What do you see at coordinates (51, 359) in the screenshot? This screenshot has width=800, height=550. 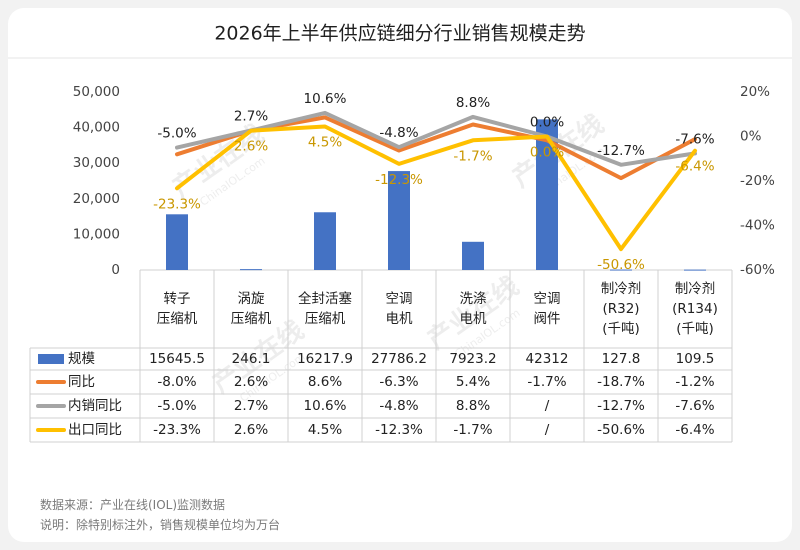 I see `legend-key-bar` at bounding box center [51, 359].